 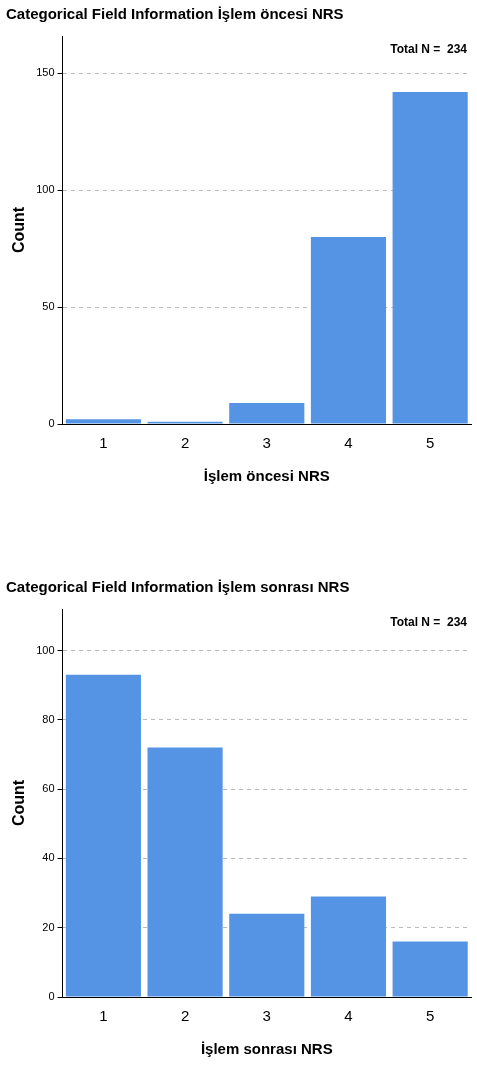 What do you see at coordinates (266, 1049) in the screenshot?
I see `x-axis-title: İşlem sonrası NRS` at bounding box center [266, 1049].